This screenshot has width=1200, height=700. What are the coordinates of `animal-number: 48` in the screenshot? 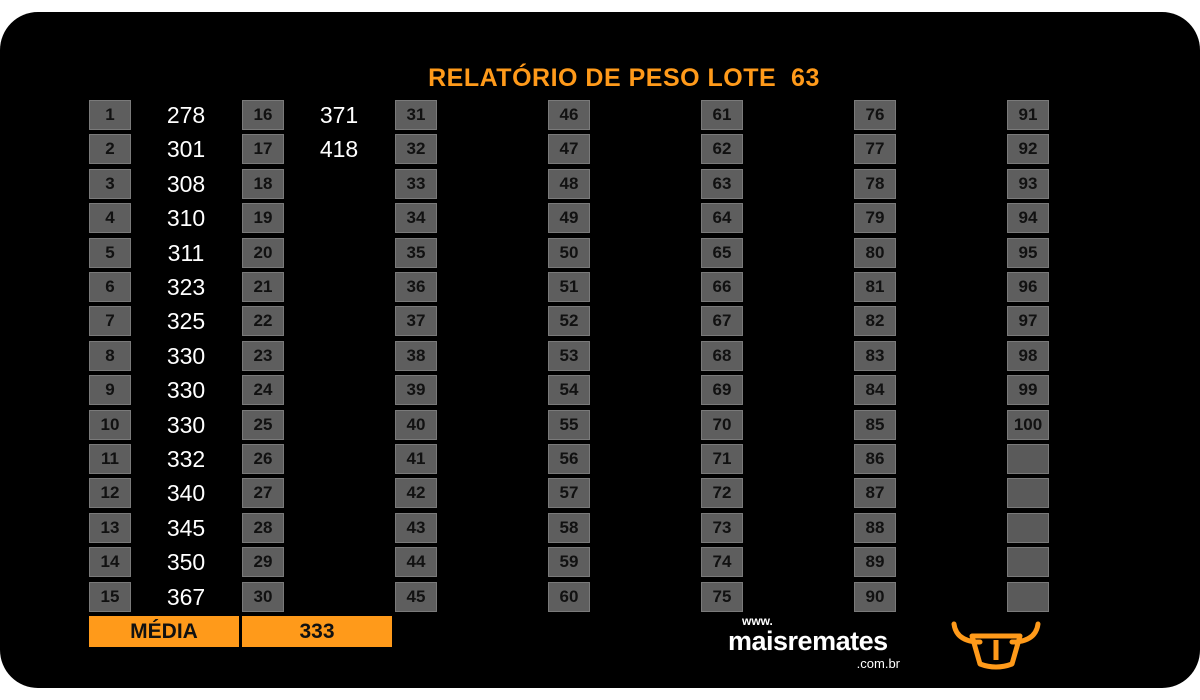 It's located at (569, 184).